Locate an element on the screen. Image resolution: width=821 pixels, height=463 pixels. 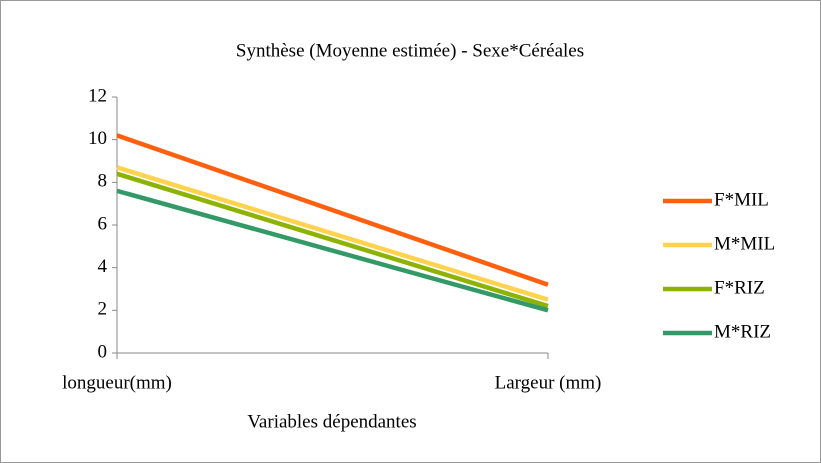
y-tick-label: 4 is located at coordinates (103, 266).